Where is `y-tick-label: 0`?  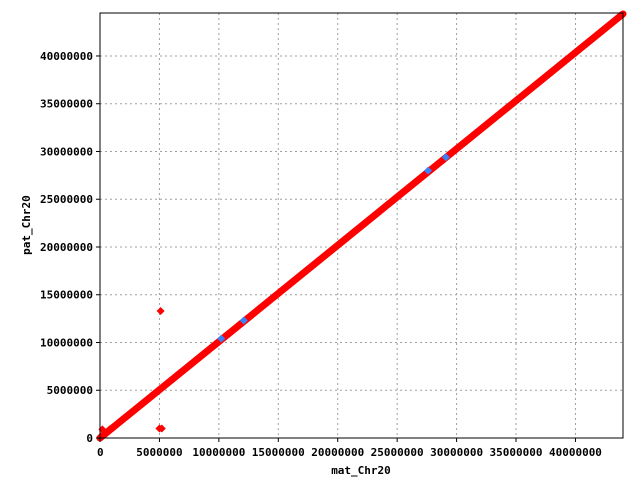
y-tick-label: 0 is located at coordinates (89, 438).